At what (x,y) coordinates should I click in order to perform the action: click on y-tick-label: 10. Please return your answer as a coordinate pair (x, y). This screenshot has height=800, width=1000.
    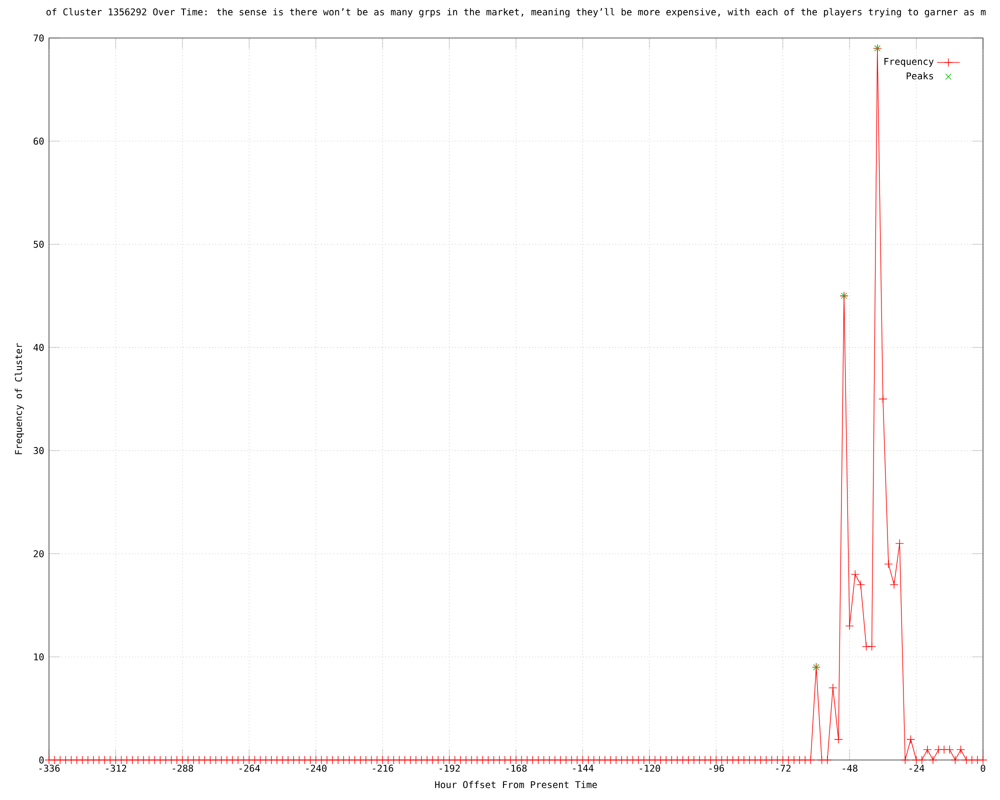
    Looking at the image, I should click on (39, 656).